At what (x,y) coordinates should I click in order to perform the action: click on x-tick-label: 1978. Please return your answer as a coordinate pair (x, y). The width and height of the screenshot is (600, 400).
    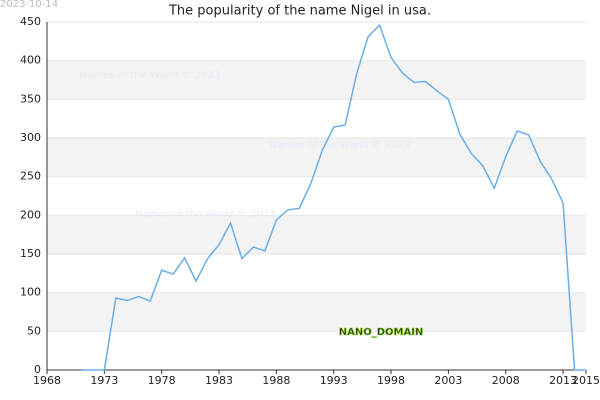
    Looking at the image, I should click on (162, 380).